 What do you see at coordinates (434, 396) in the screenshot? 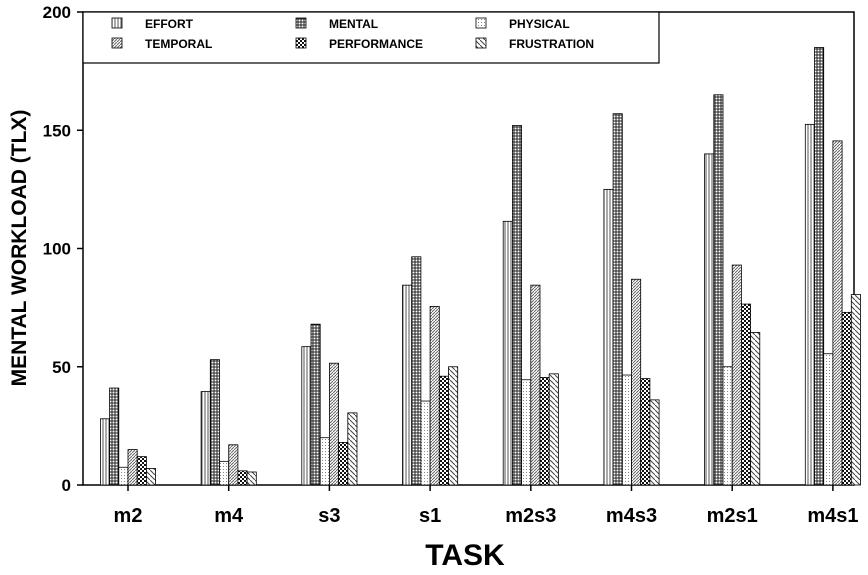
I see `bar-temporal-s1` at bounding box center [434, 396].